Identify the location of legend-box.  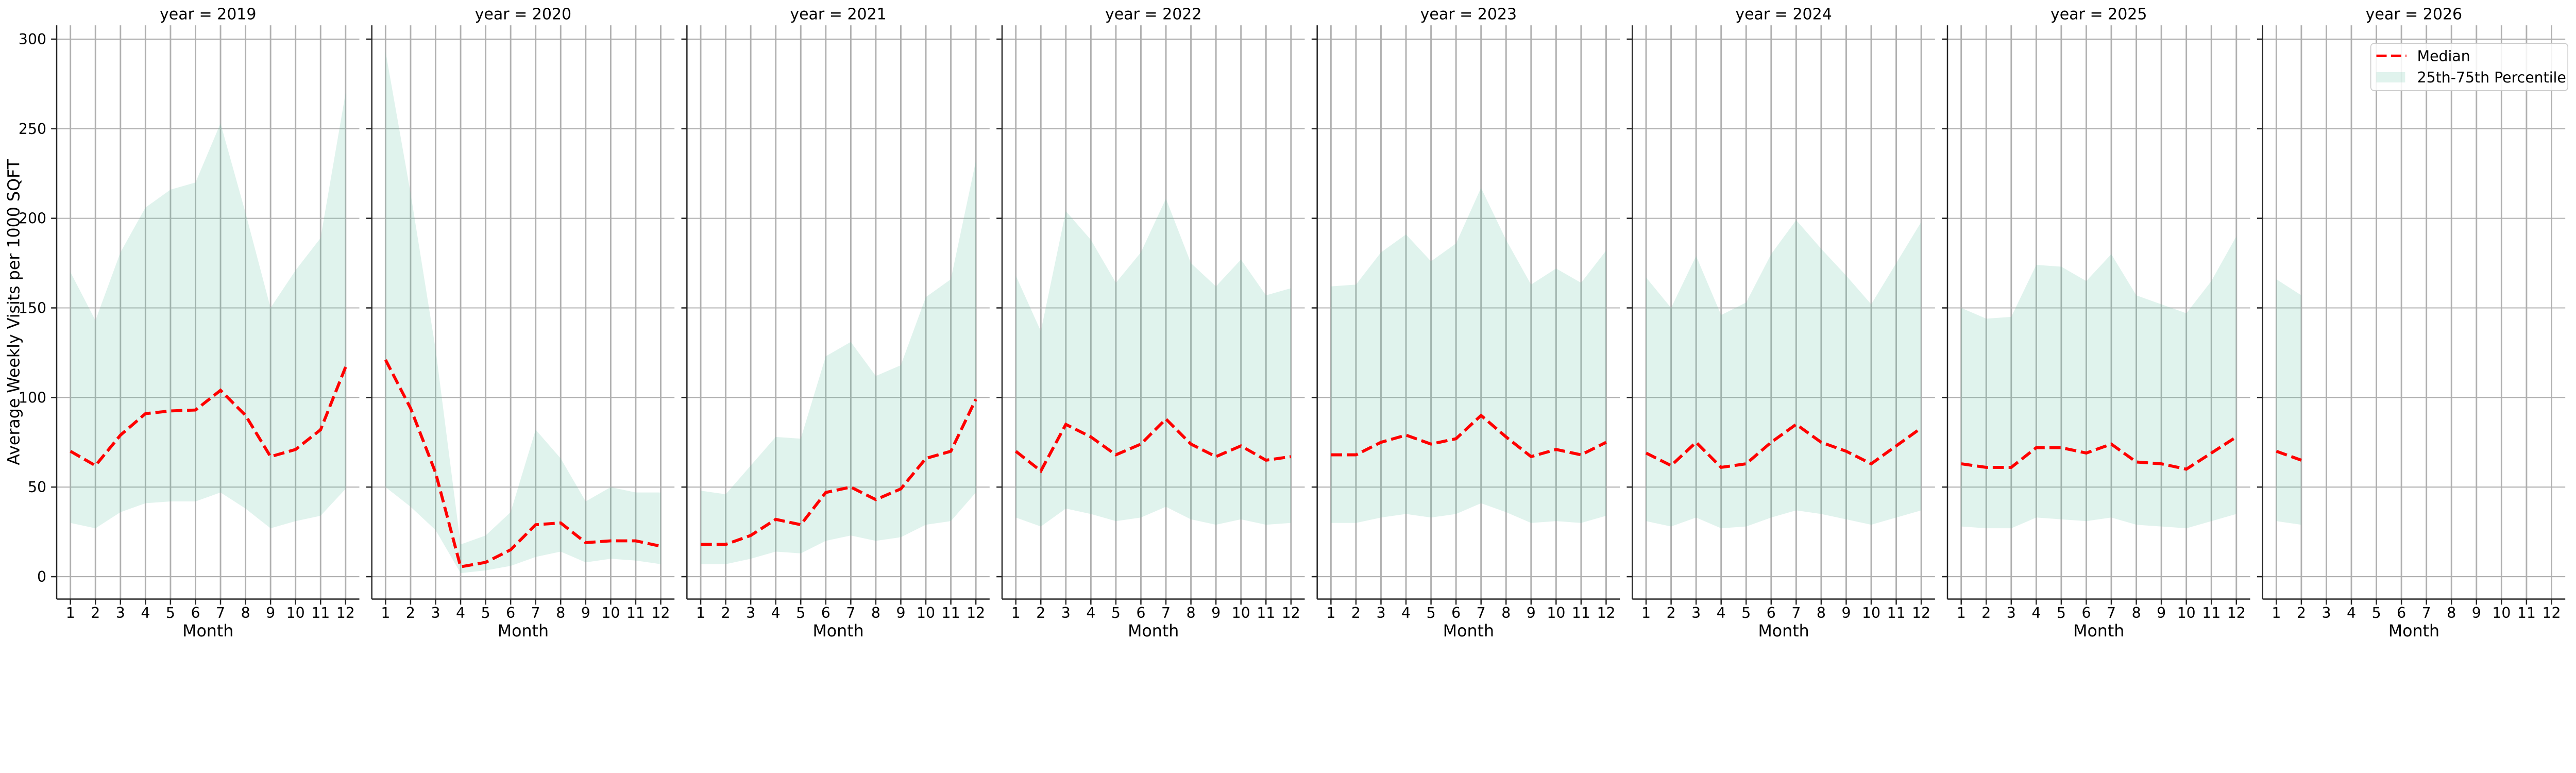
(2469, 67).